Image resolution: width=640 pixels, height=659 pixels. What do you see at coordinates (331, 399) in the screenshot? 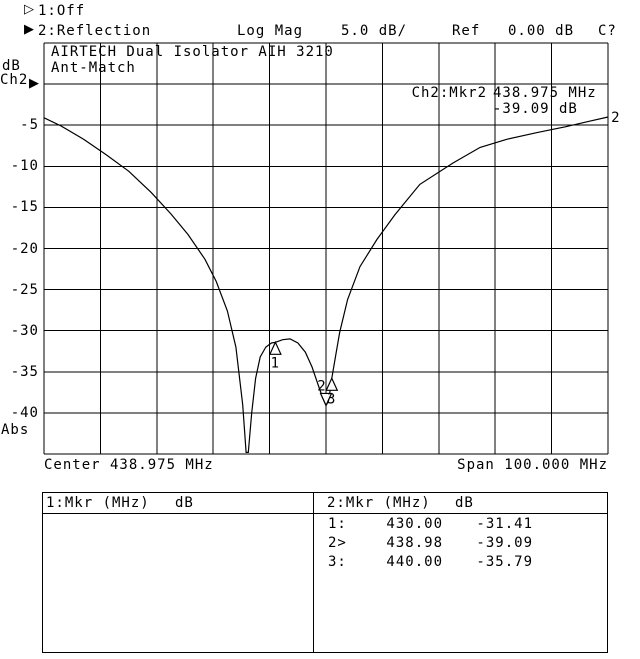
I see `marker-label-3: 3` at bounding box center [331, 399].